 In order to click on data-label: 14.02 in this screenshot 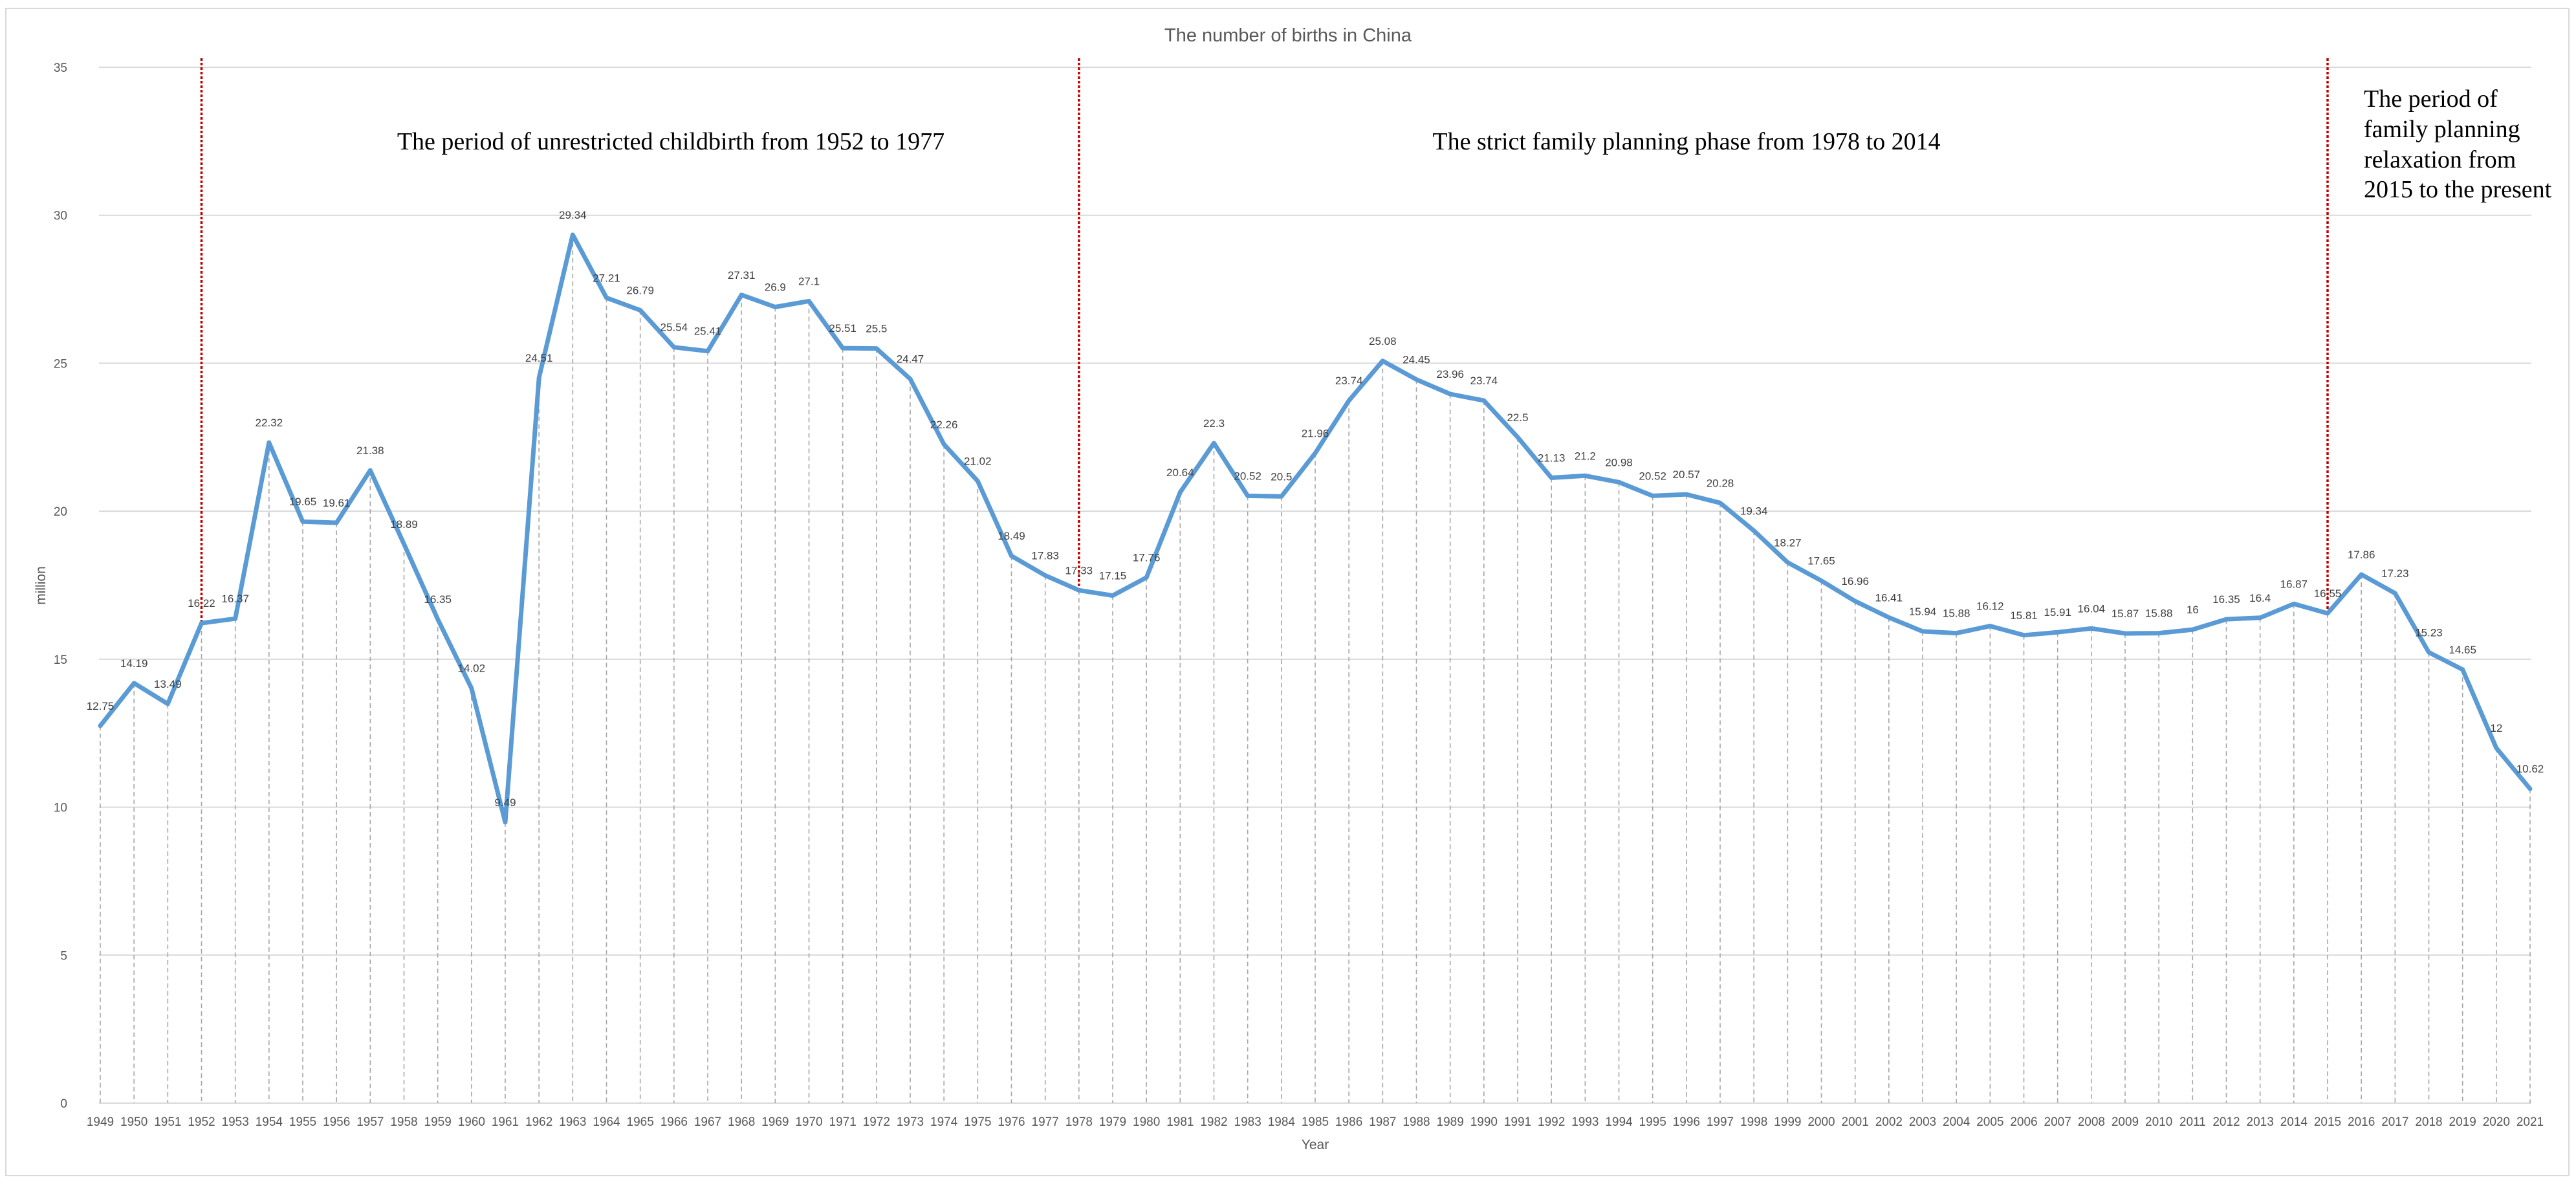, I will do `click(472, 669)`.